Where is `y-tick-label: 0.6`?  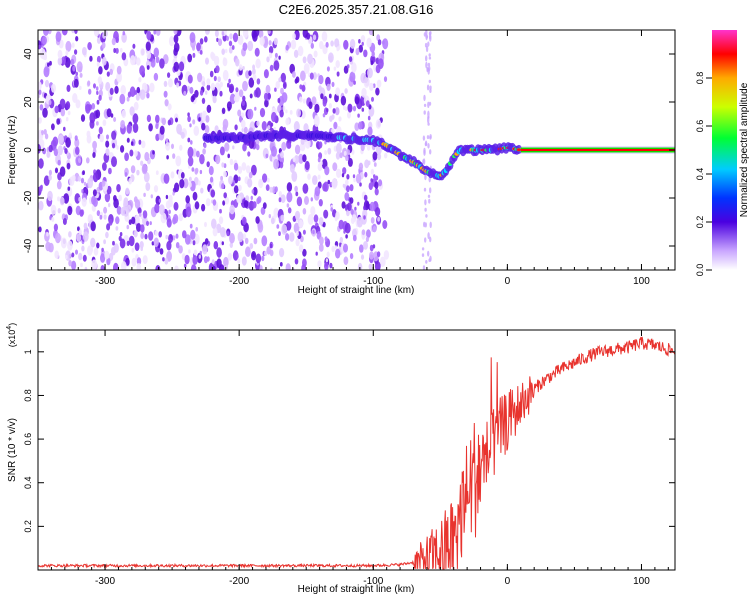 y-tick-label: 0.6 is located at coordinates (28, 439).